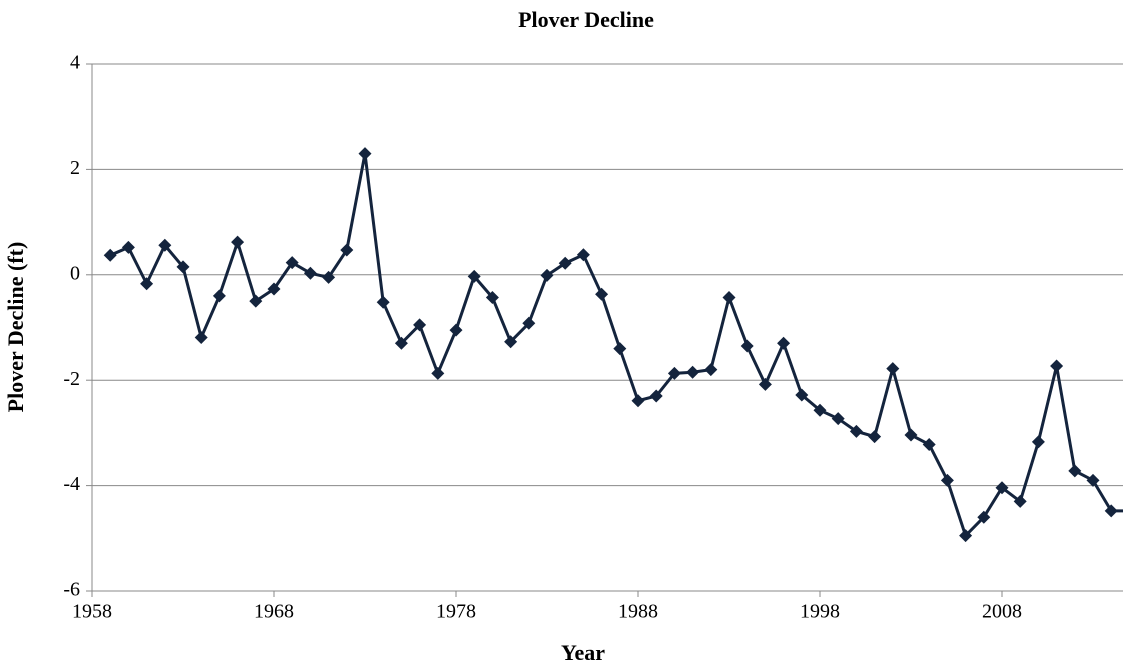 Image resolution: width=1123 pixels, height=668 pixels. Describe the element at coordinates (583, 652) in the screenshot. I see `x-axis-label: Year` at that location.